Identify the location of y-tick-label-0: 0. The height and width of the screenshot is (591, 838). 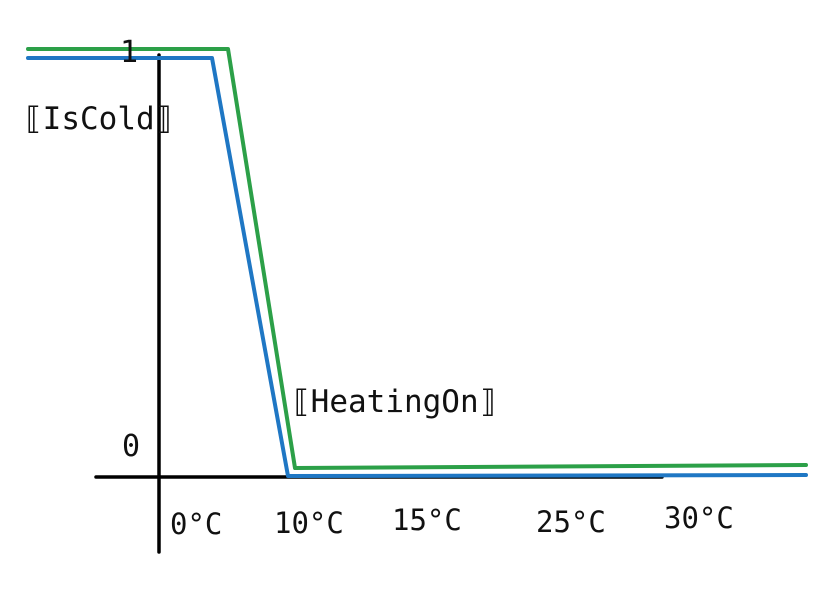
(131, 446).